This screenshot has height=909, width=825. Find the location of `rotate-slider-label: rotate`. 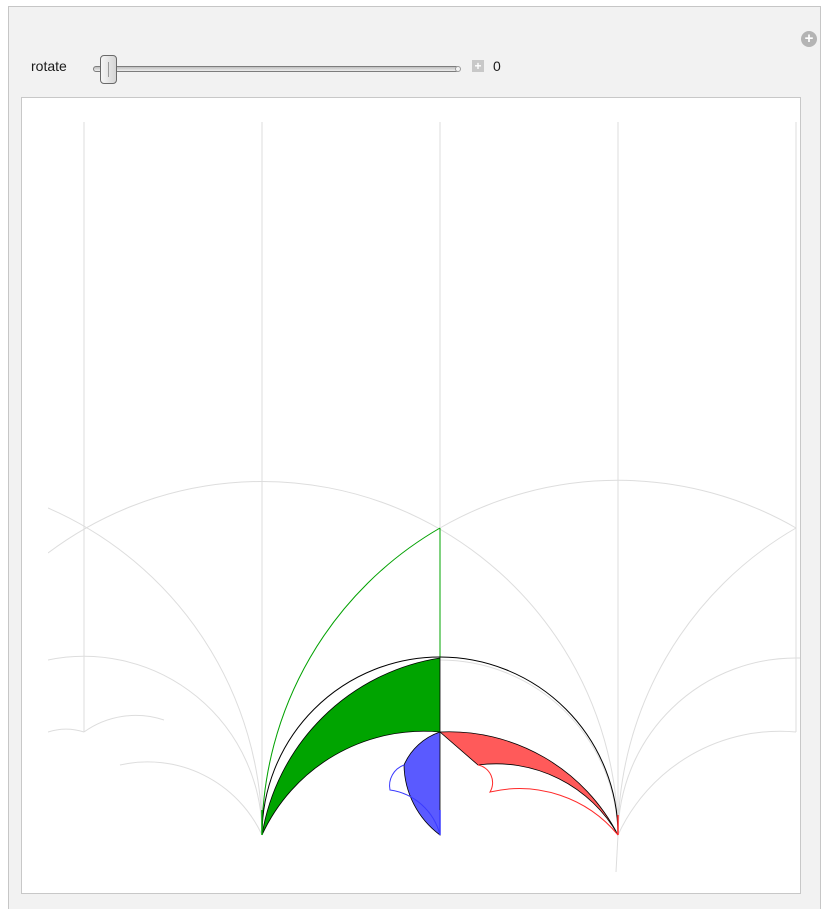

rotate-slider-label: rotate is located at coordinates (49, 66).